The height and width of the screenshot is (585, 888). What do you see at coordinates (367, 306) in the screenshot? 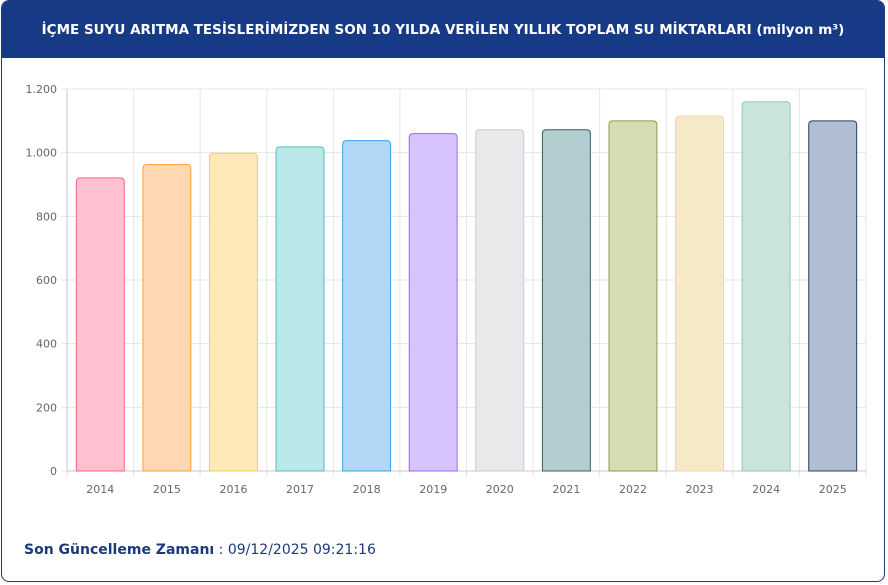
I see `bar-2018` at bounding box center [367, 306].